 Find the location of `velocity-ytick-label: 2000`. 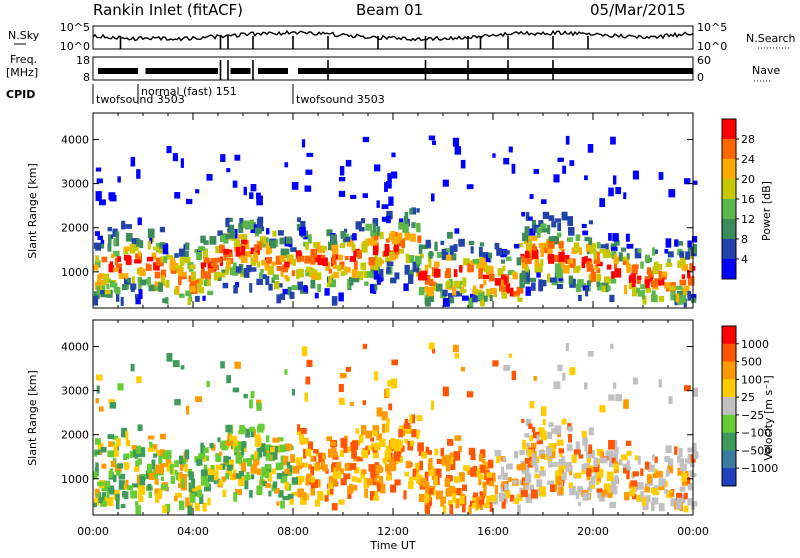

velocity-ytick-label: 2000 is located at coordinates (75, 435).